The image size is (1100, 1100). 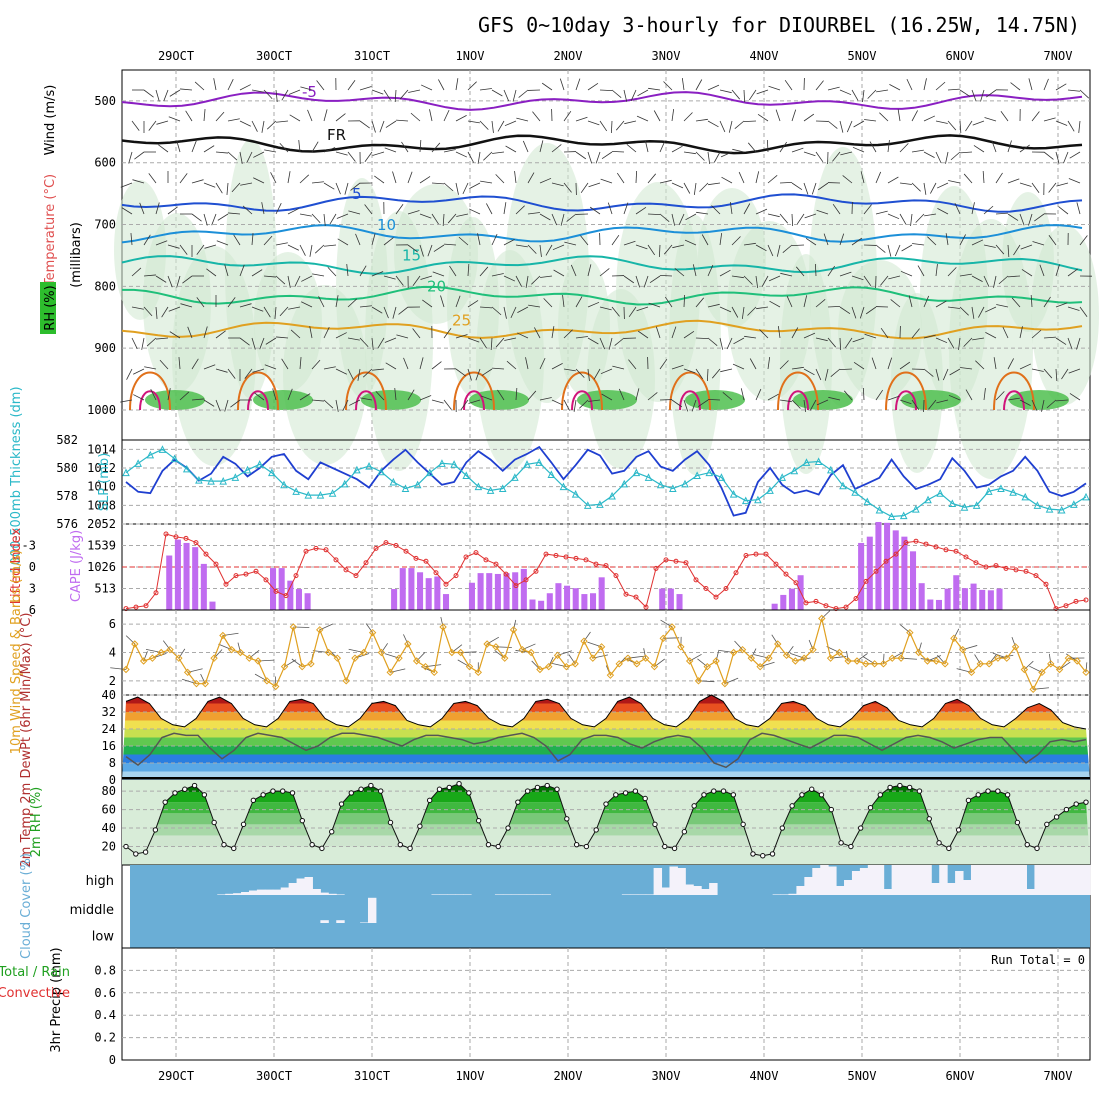 I want to click on top-date-label: 5NOV, so click(x=862, y=56).